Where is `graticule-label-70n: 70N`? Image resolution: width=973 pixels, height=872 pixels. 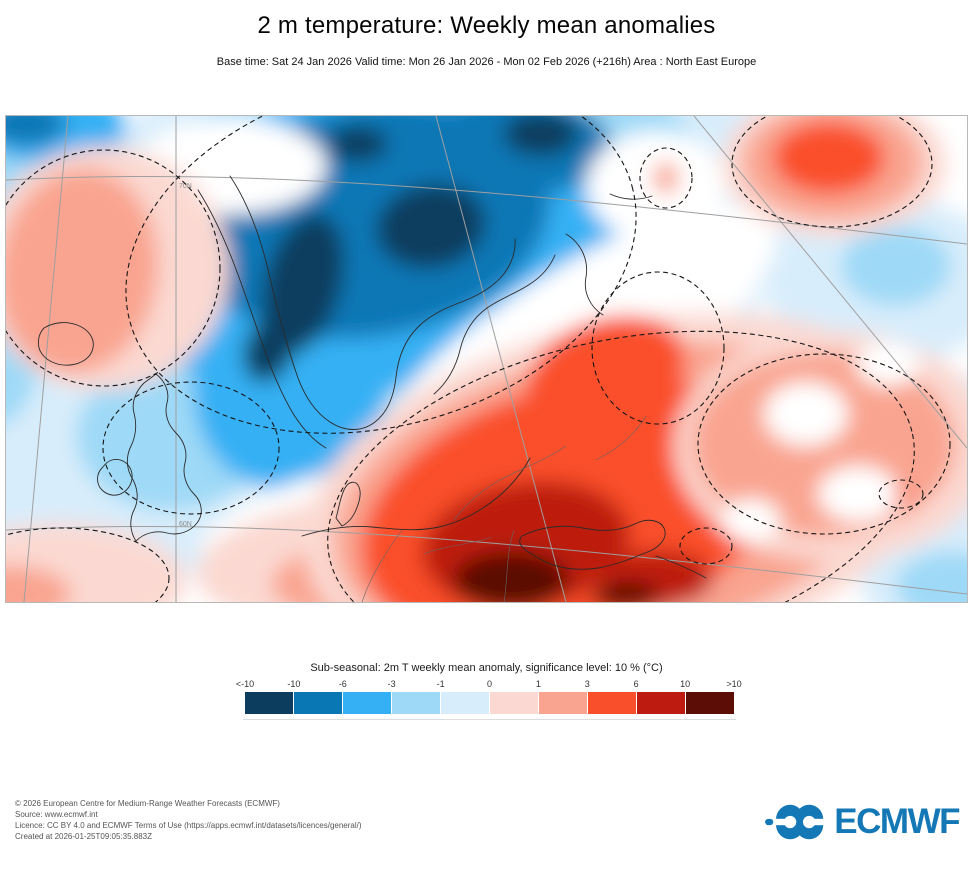
graticule-label-70n: 70N is located at coordinates (185, 186).